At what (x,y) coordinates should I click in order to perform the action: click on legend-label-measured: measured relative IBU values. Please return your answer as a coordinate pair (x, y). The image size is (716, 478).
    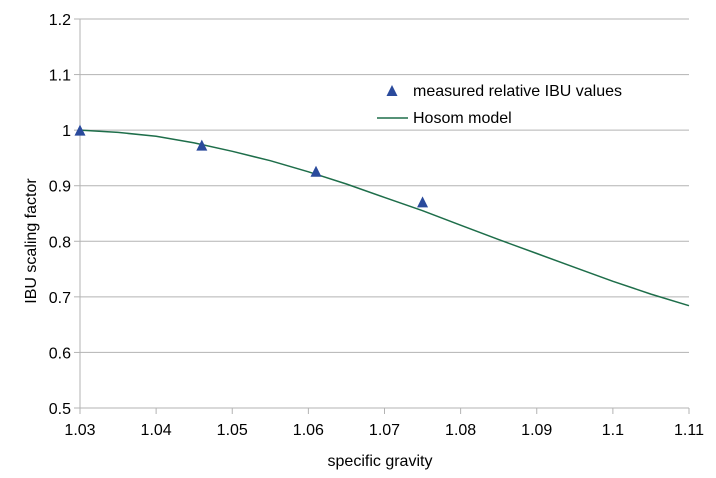
    Looking at the image, I should click on (517, 91).